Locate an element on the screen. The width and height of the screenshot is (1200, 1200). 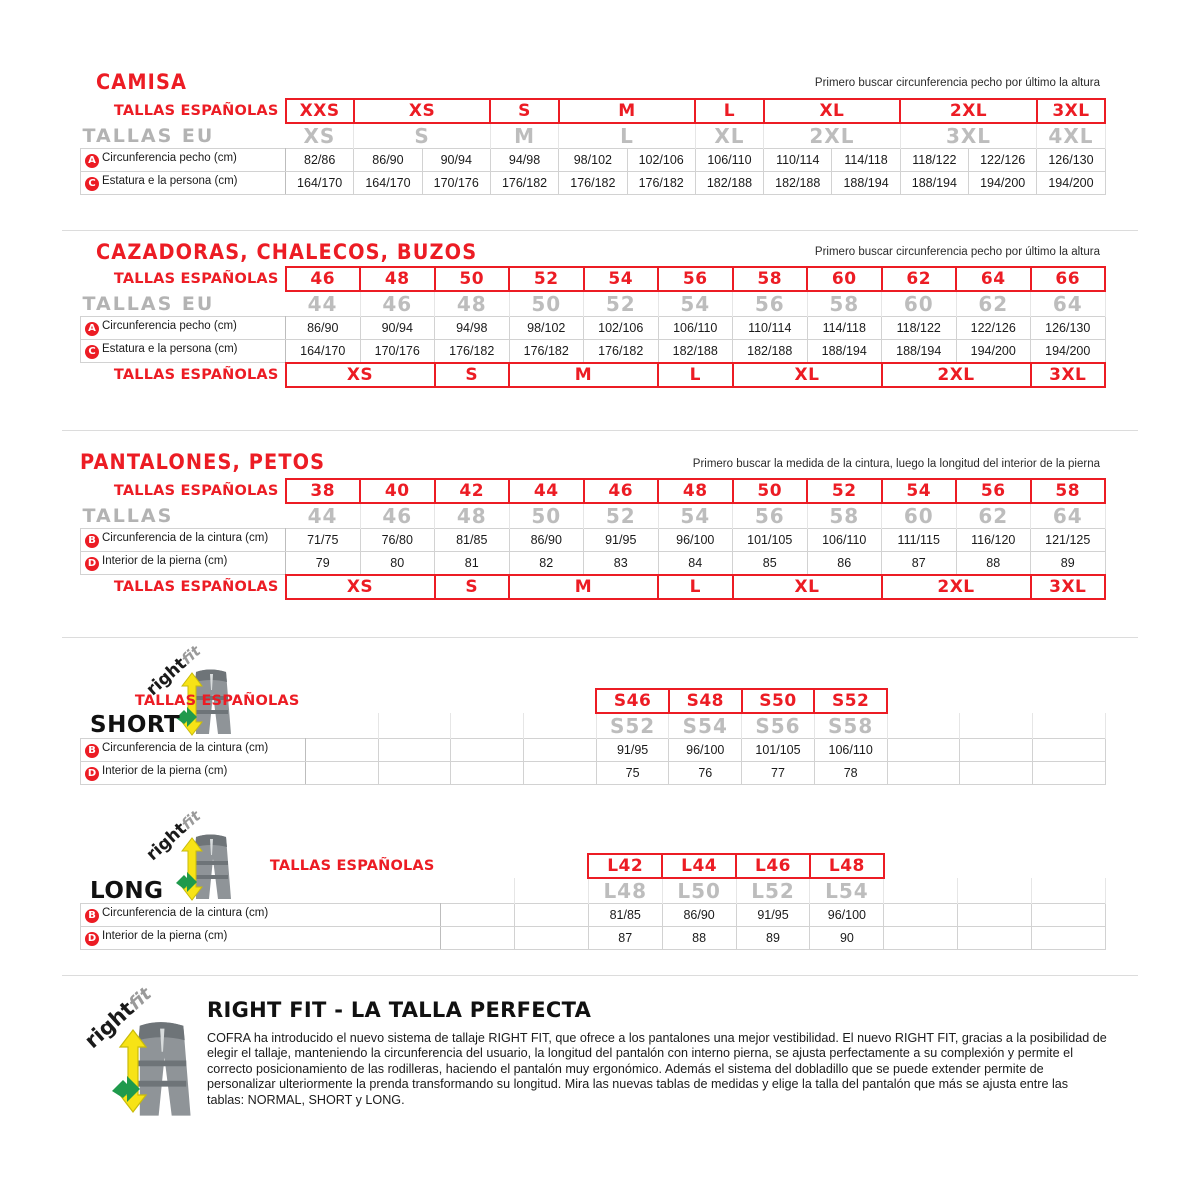
waist-value: 96/100 is located at coordinates (705, 750).